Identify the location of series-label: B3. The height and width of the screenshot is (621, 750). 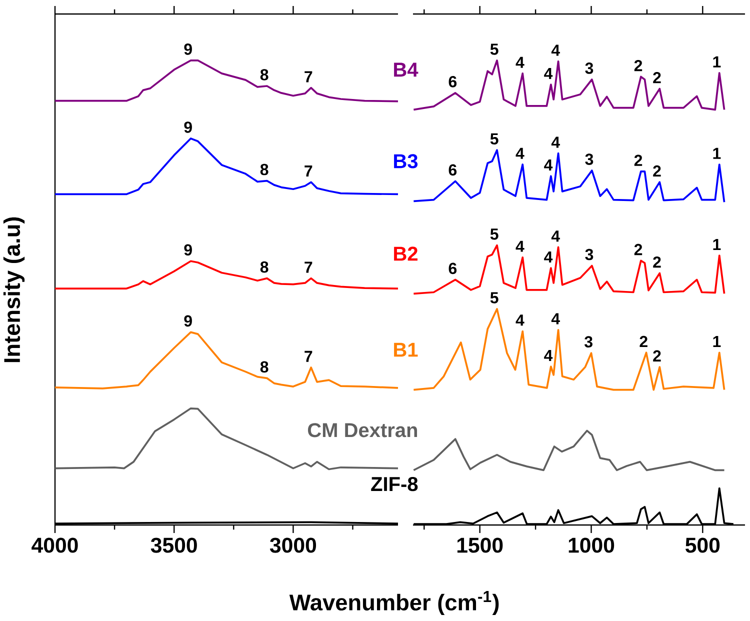
(406, 161).